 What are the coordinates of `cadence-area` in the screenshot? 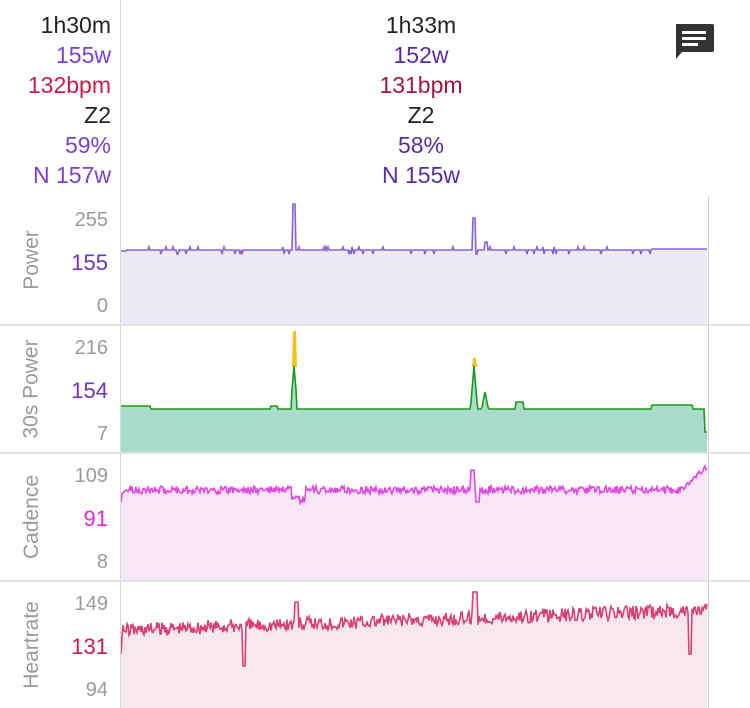 It's located at (414, 522).